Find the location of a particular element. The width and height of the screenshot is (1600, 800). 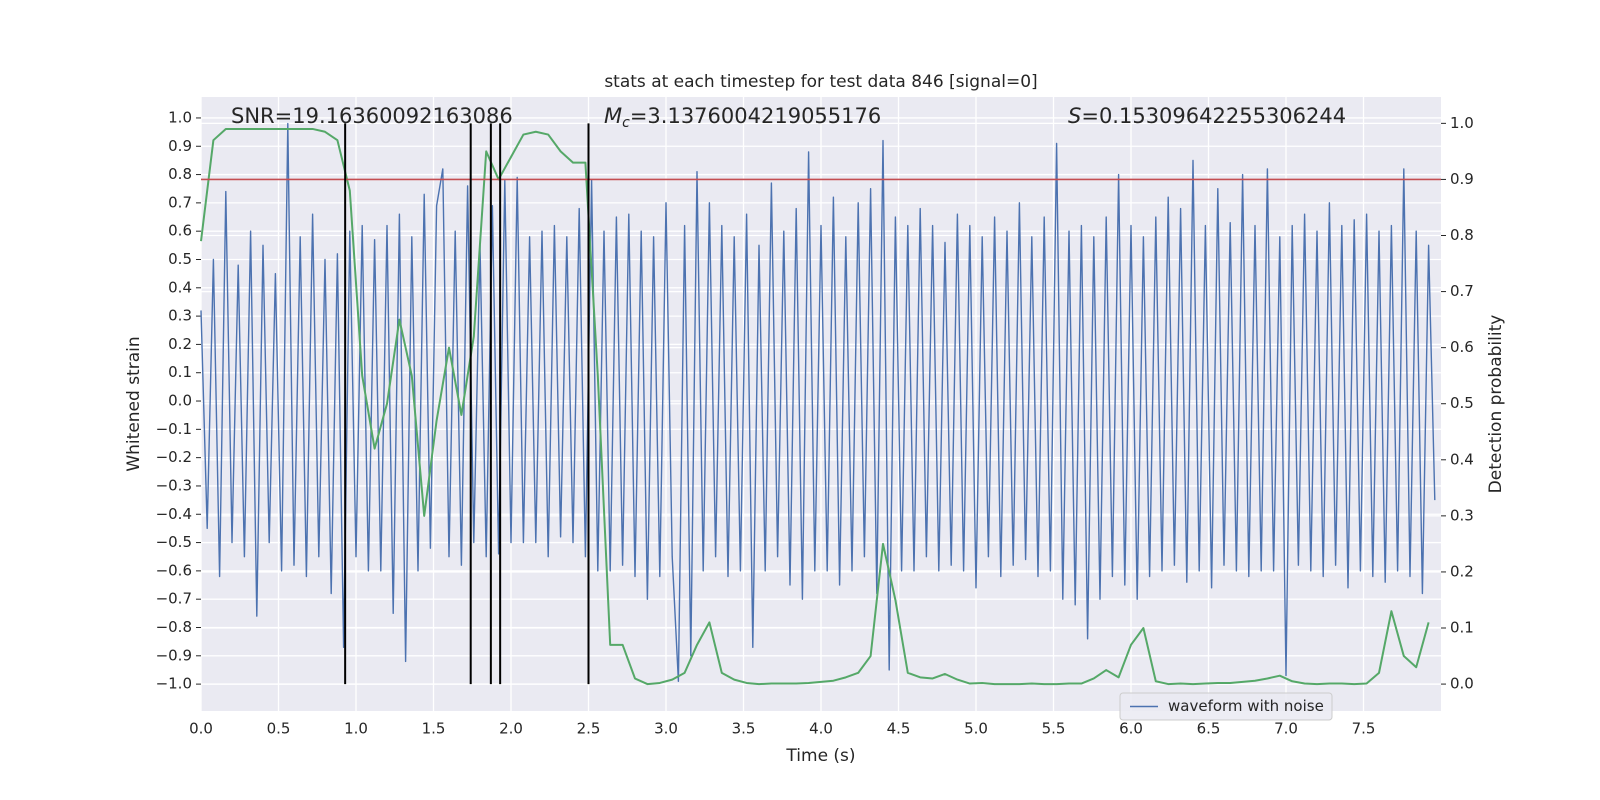

y2-tick-label: 1.0 is located at coordinates (1462, 123).